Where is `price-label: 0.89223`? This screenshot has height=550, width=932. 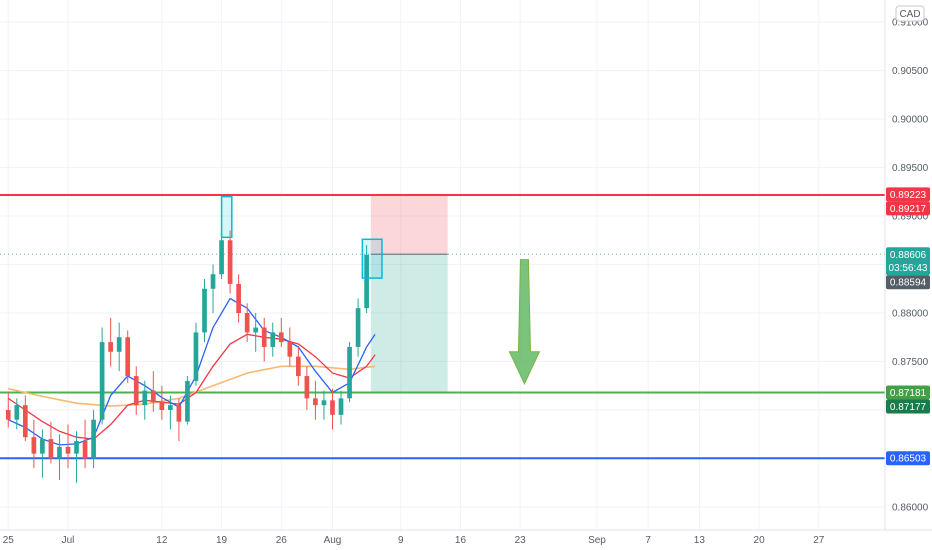 price-label: 0.89223 is located at coordinates (908, 194).